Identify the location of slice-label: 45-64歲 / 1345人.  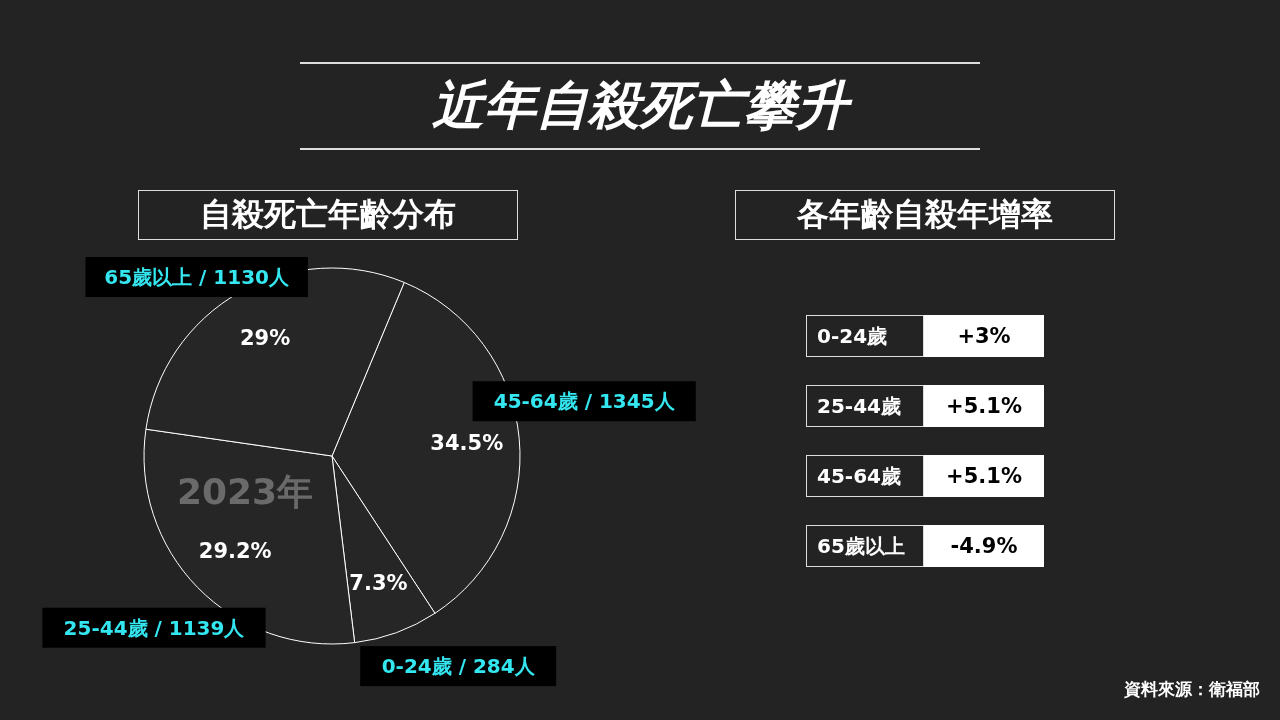
(584, 401).